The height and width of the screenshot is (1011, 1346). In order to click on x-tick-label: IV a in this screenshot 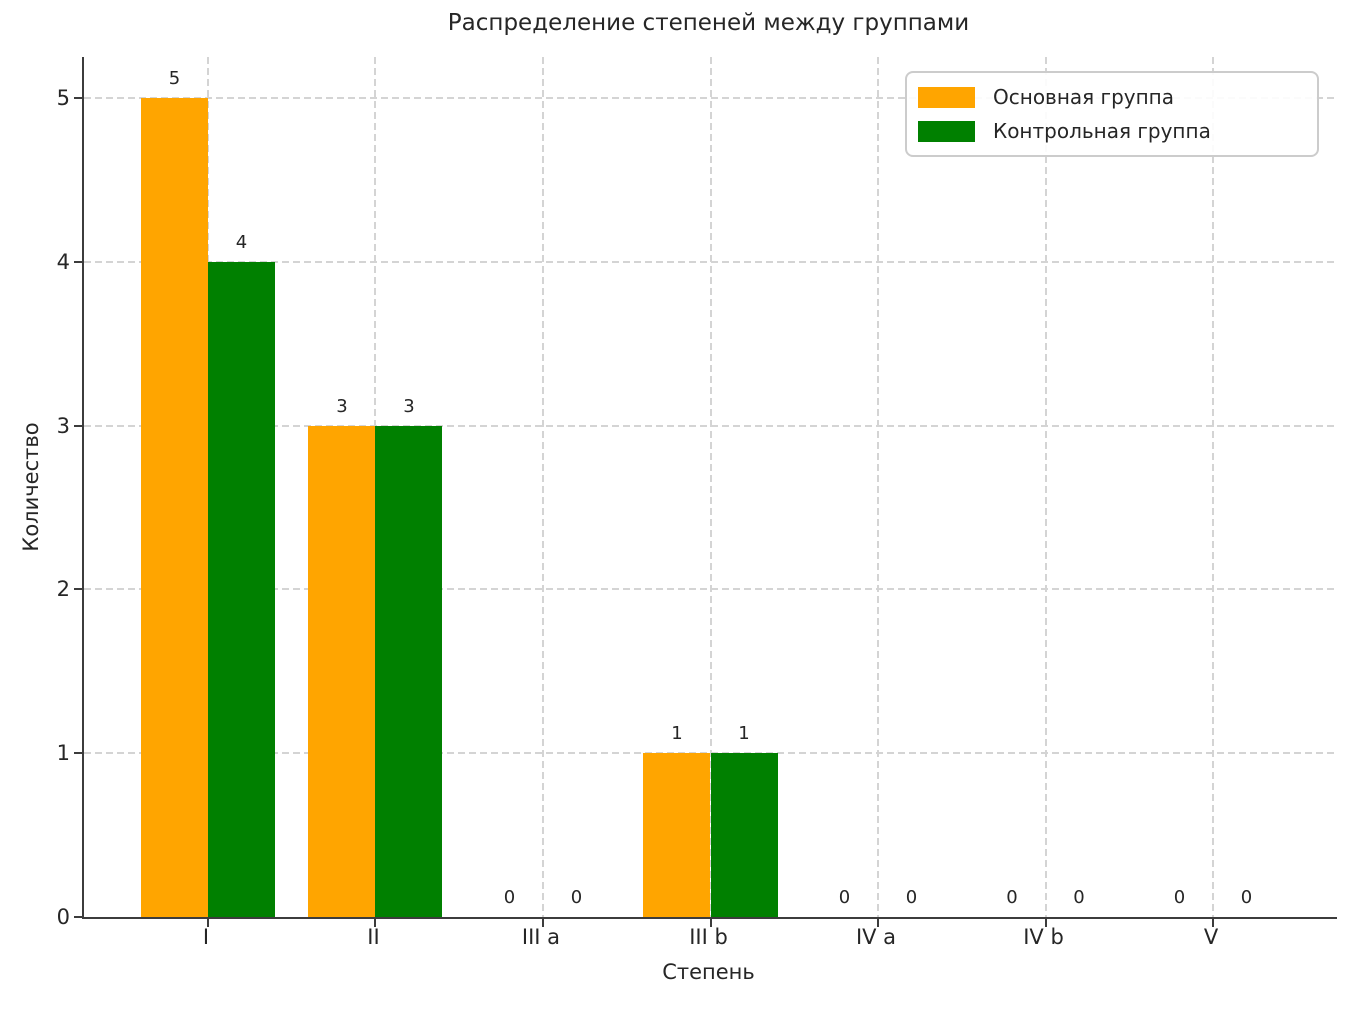, I will do `click(876, 937)`.